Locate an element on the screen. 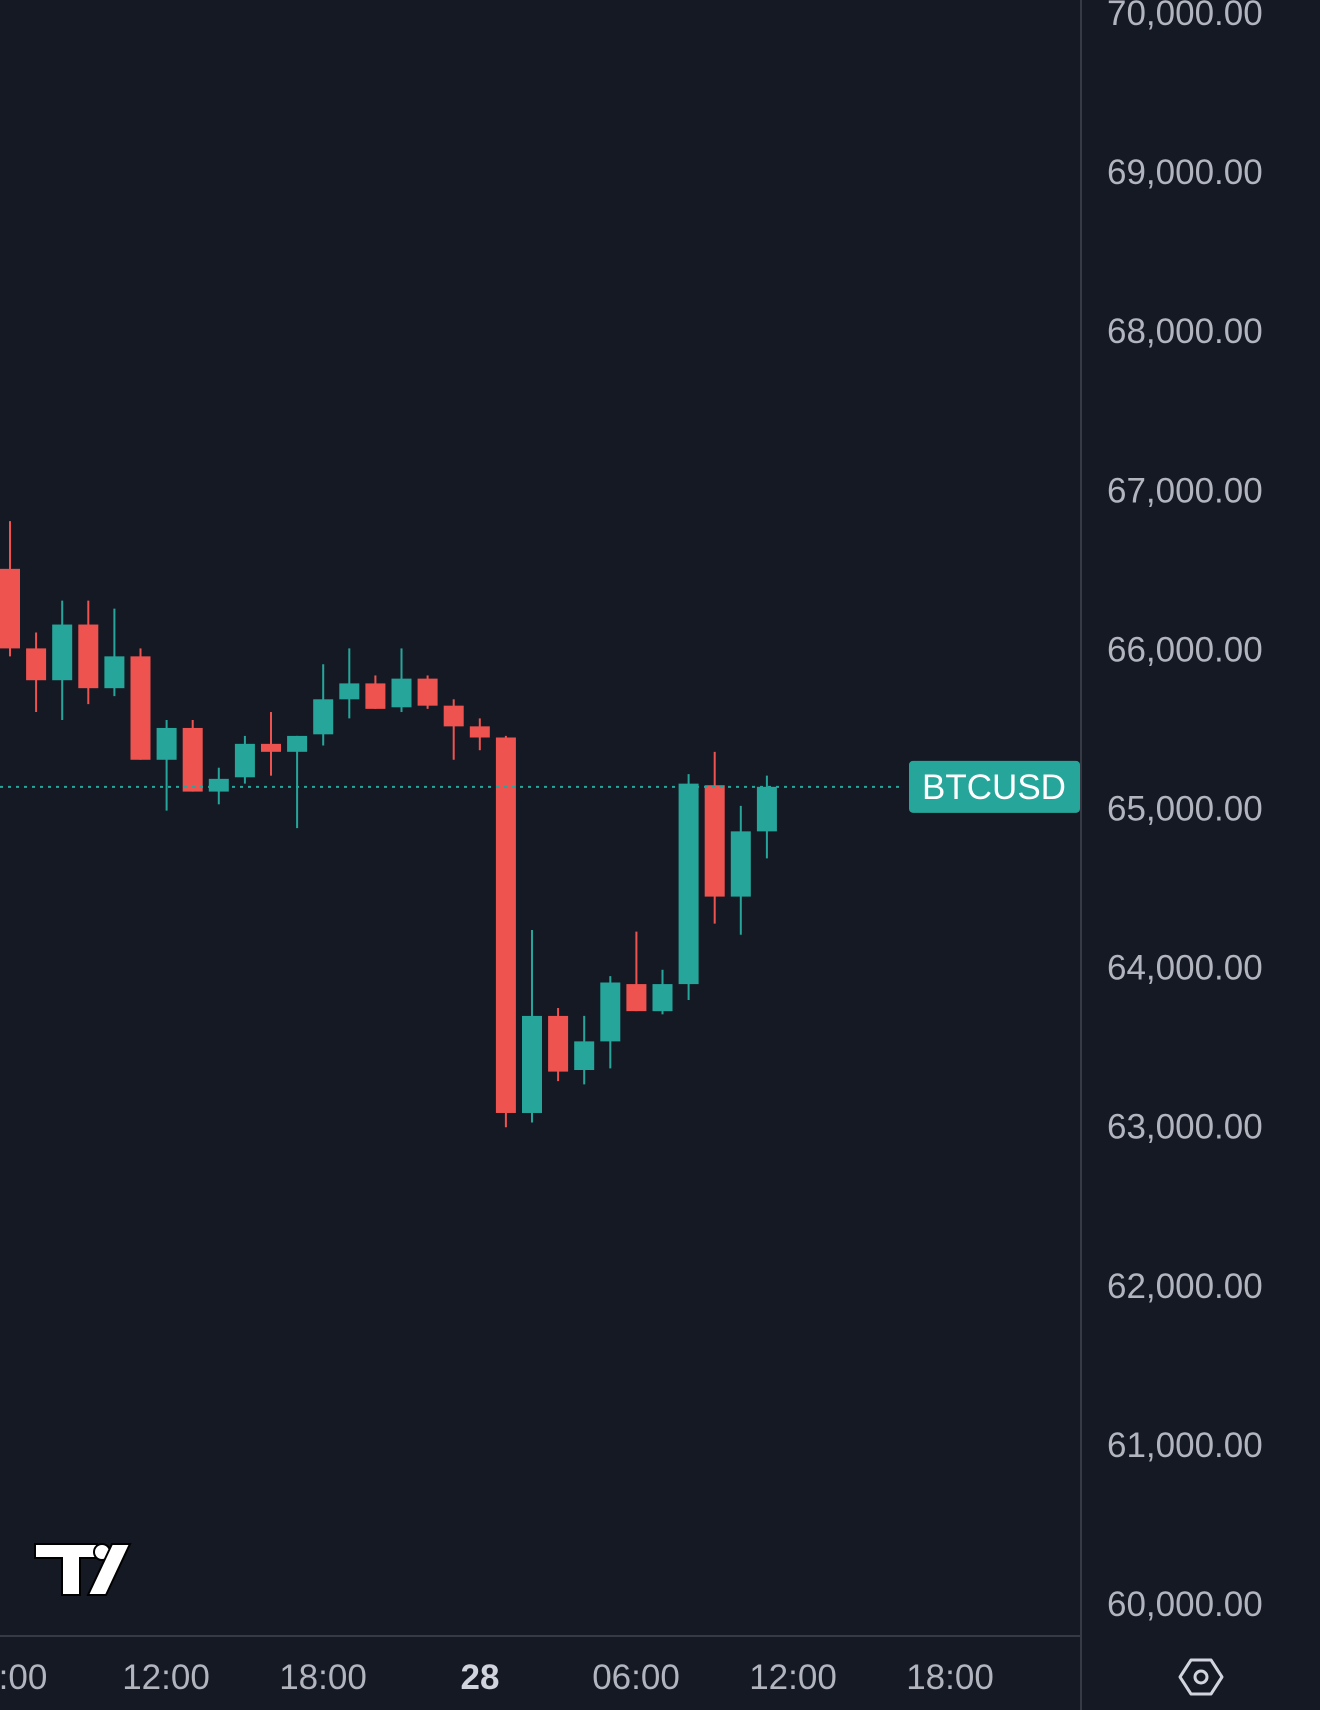 Image resolution: width=1320 pixels, height=1710 pixels. price-tick-label: 64,000.00 is located at coordinates (1185, 968).